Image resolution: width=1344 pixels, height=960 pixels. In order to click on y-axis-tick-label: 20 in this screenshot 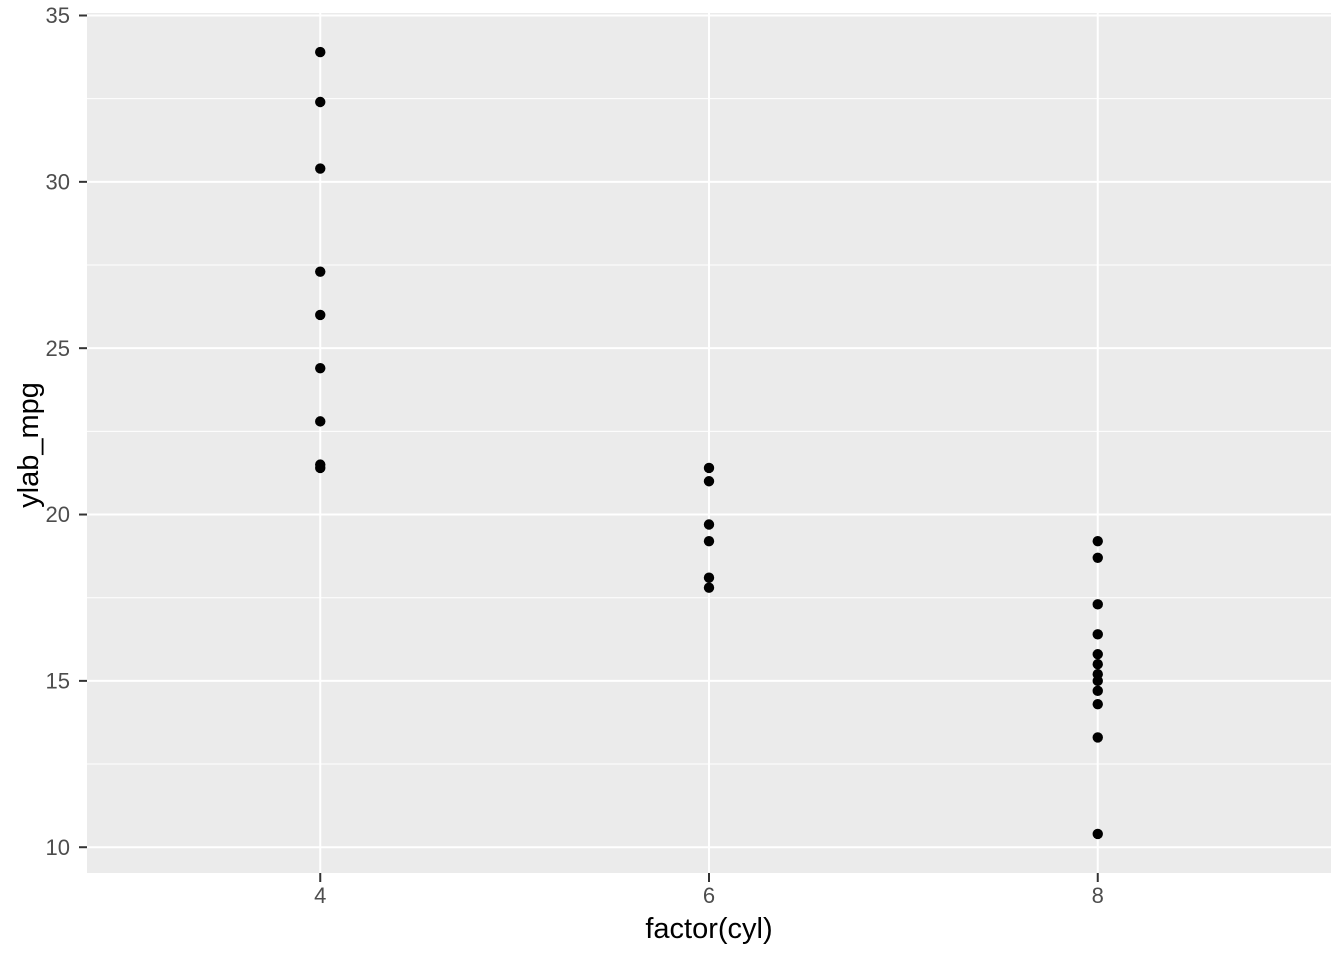, I will do `click(58, 514)`.